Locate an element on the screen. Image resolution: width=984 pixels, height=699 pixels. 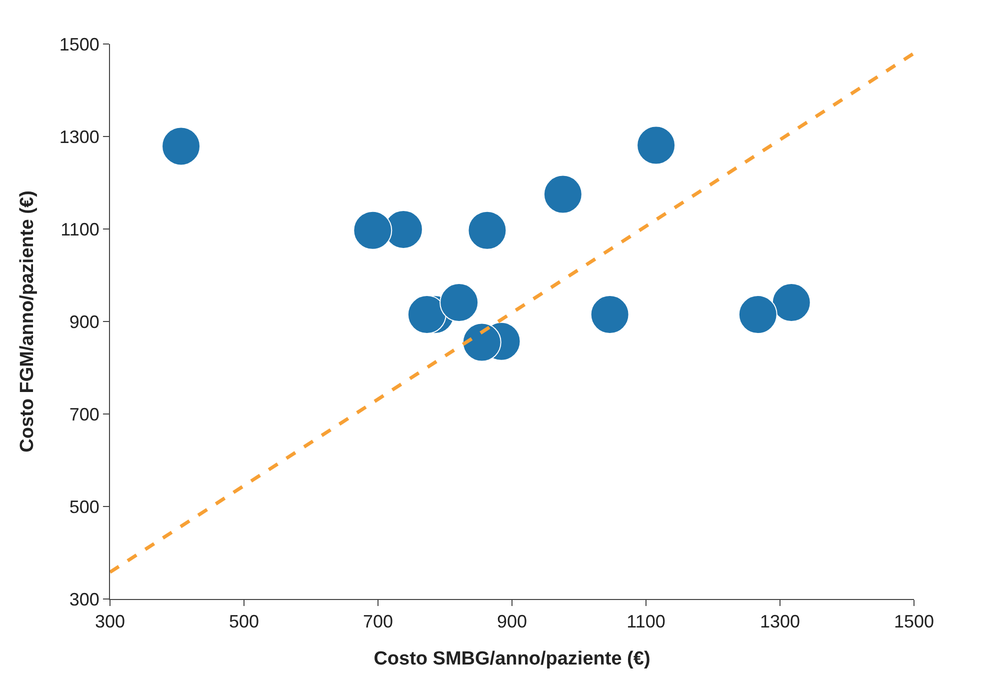
x-tick-label: 1300 is located at coordinates (780, 622).